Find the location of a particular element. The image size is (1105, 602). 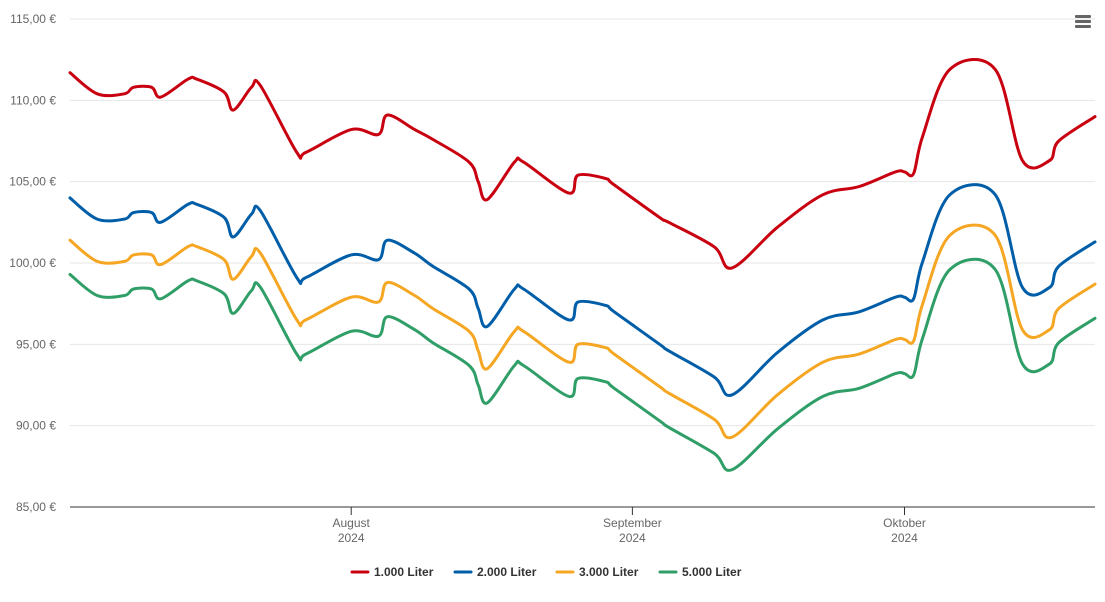

x-tick-month: Oktober is located at coordinates (904, 523).